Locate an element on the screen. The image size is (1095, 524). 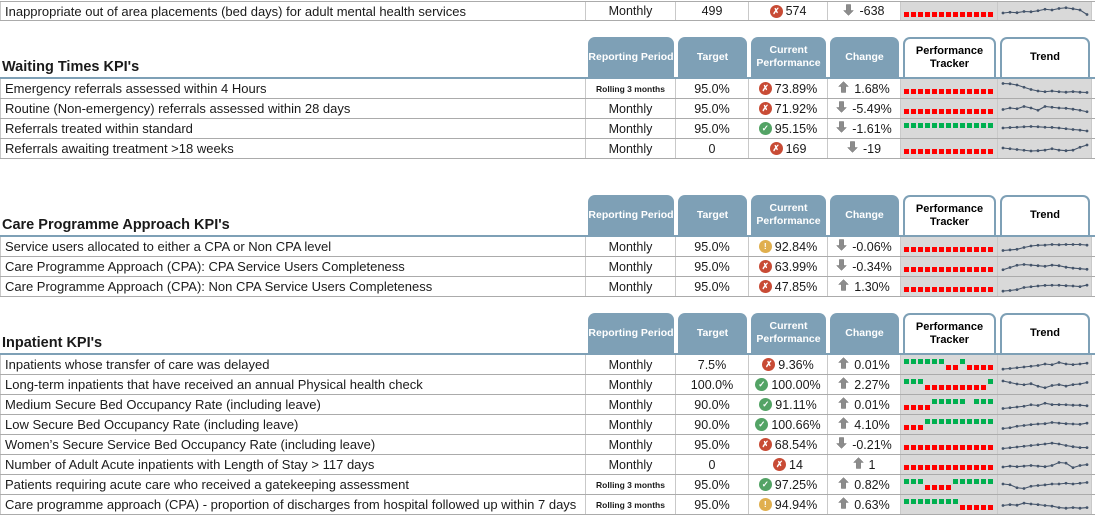
column-header-current-performance: Current Performance is located at coordinates (788, 333).